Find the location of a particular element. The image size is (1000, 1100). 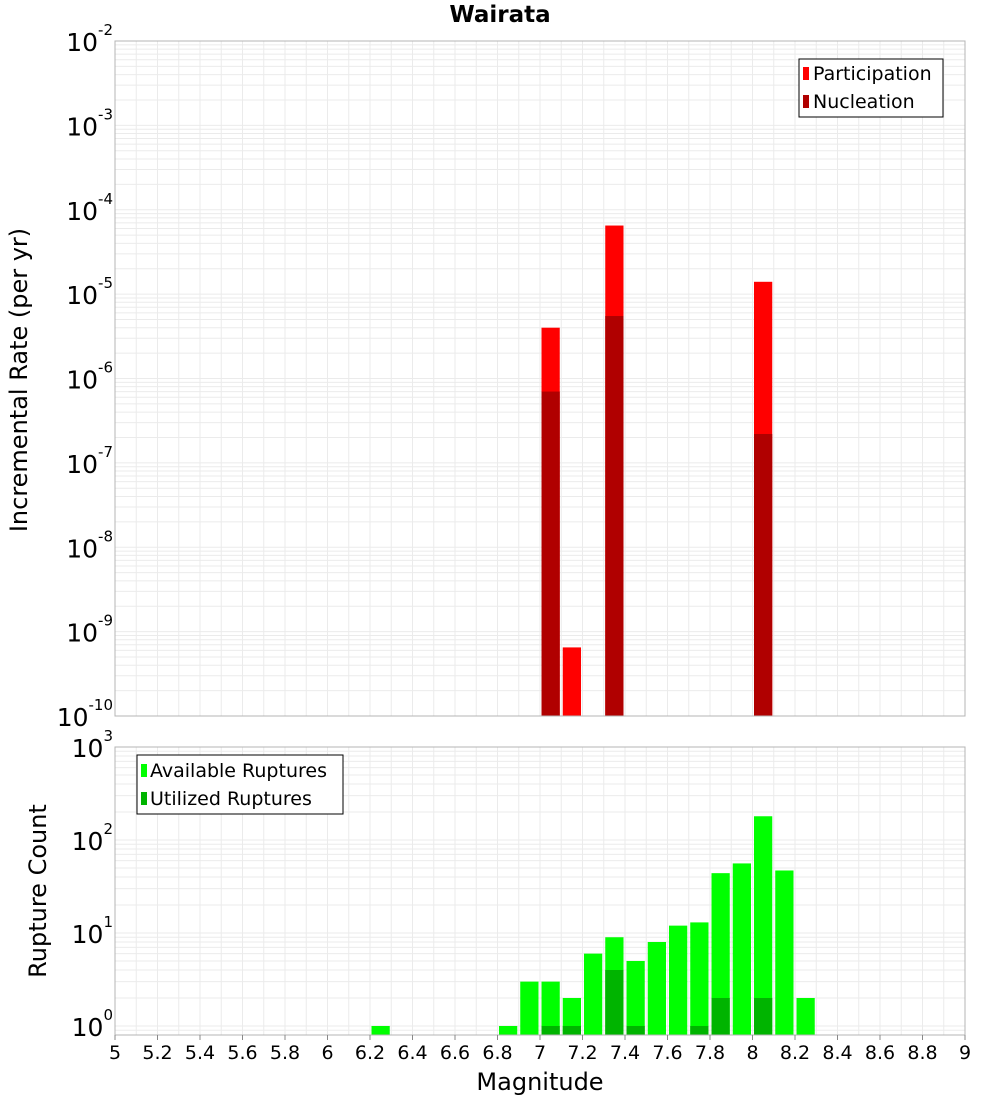

rate-bars is located at coordinates (657, 470).